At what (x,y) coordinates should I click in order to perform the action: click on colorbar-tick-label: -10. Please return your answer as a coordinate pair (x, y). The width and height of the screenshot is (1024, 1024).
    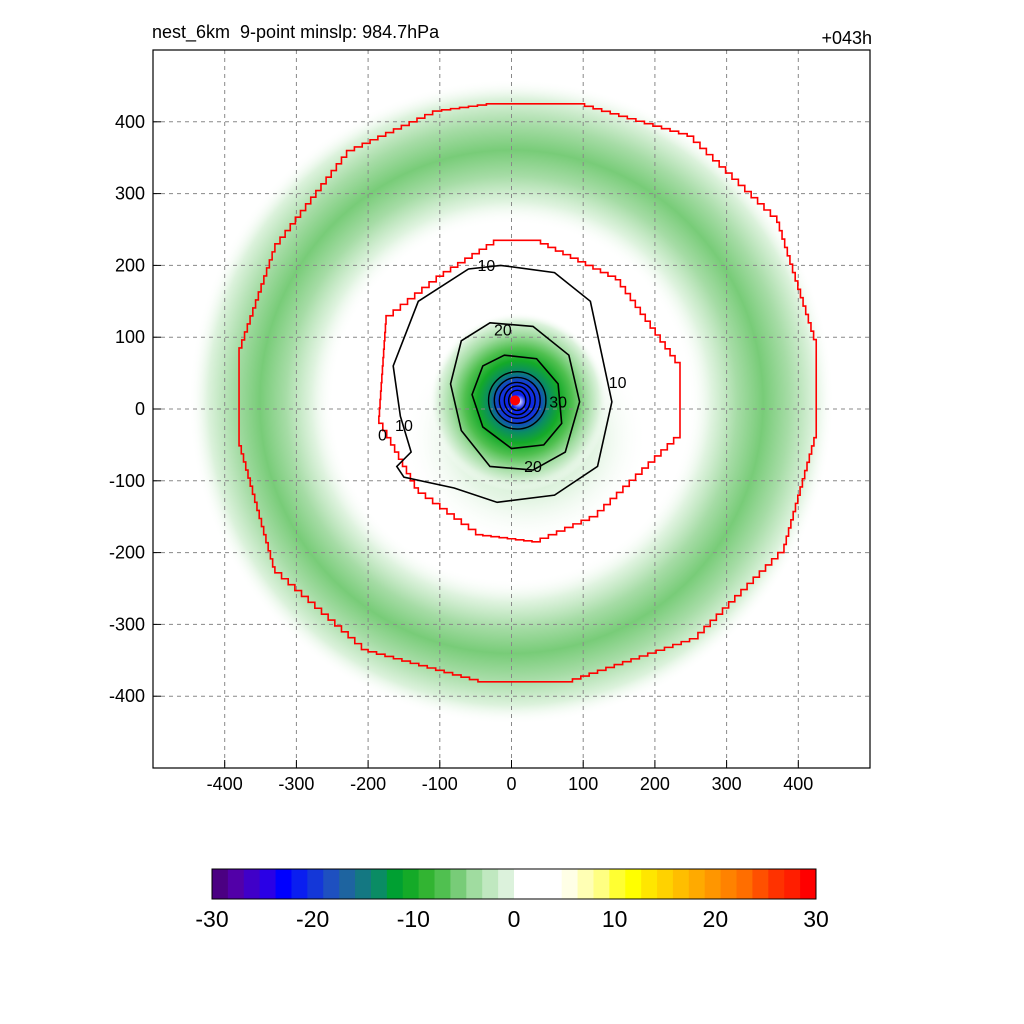
    Looking at the image, I should click on (413, 919).